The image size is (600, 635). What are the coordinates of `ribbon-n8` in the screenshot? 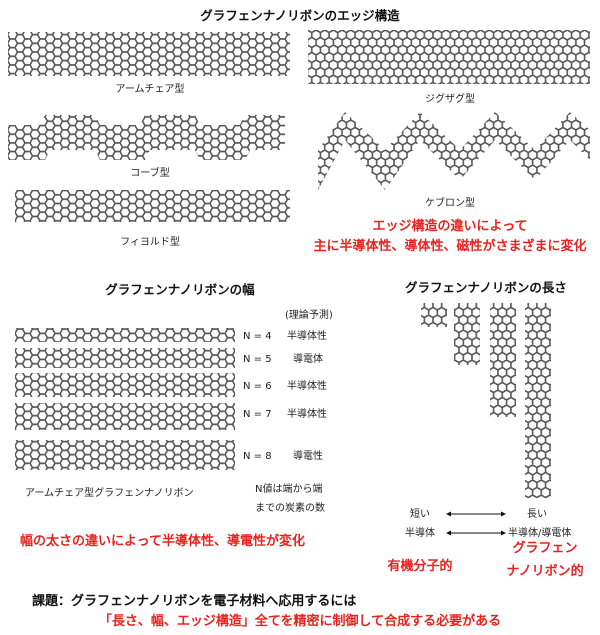 It's located at (125, 455).